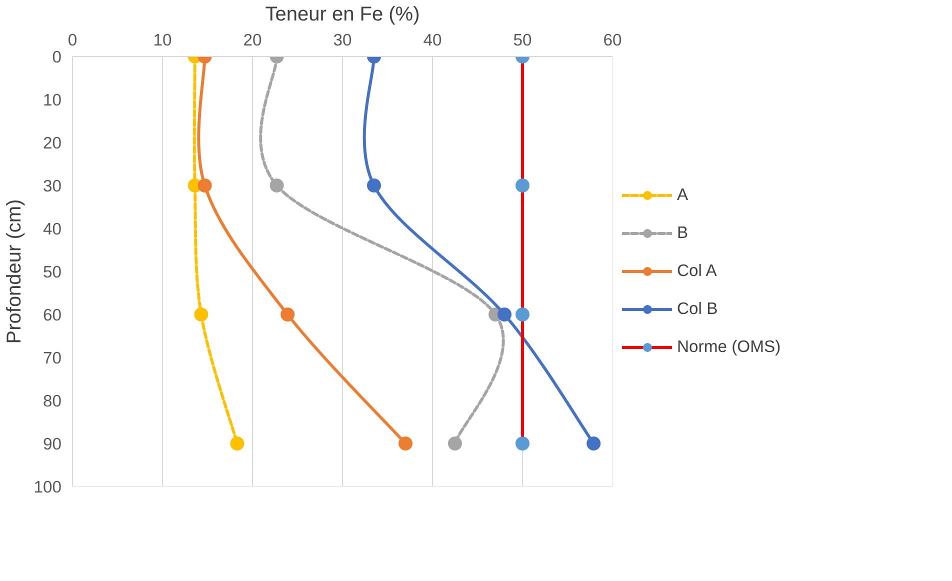 The width and height of the screenshot is (952, 581). What do you see at coordinates (683, 195) in the screenshot?
I see `legend-label: A` at bounding box center [683, 195].